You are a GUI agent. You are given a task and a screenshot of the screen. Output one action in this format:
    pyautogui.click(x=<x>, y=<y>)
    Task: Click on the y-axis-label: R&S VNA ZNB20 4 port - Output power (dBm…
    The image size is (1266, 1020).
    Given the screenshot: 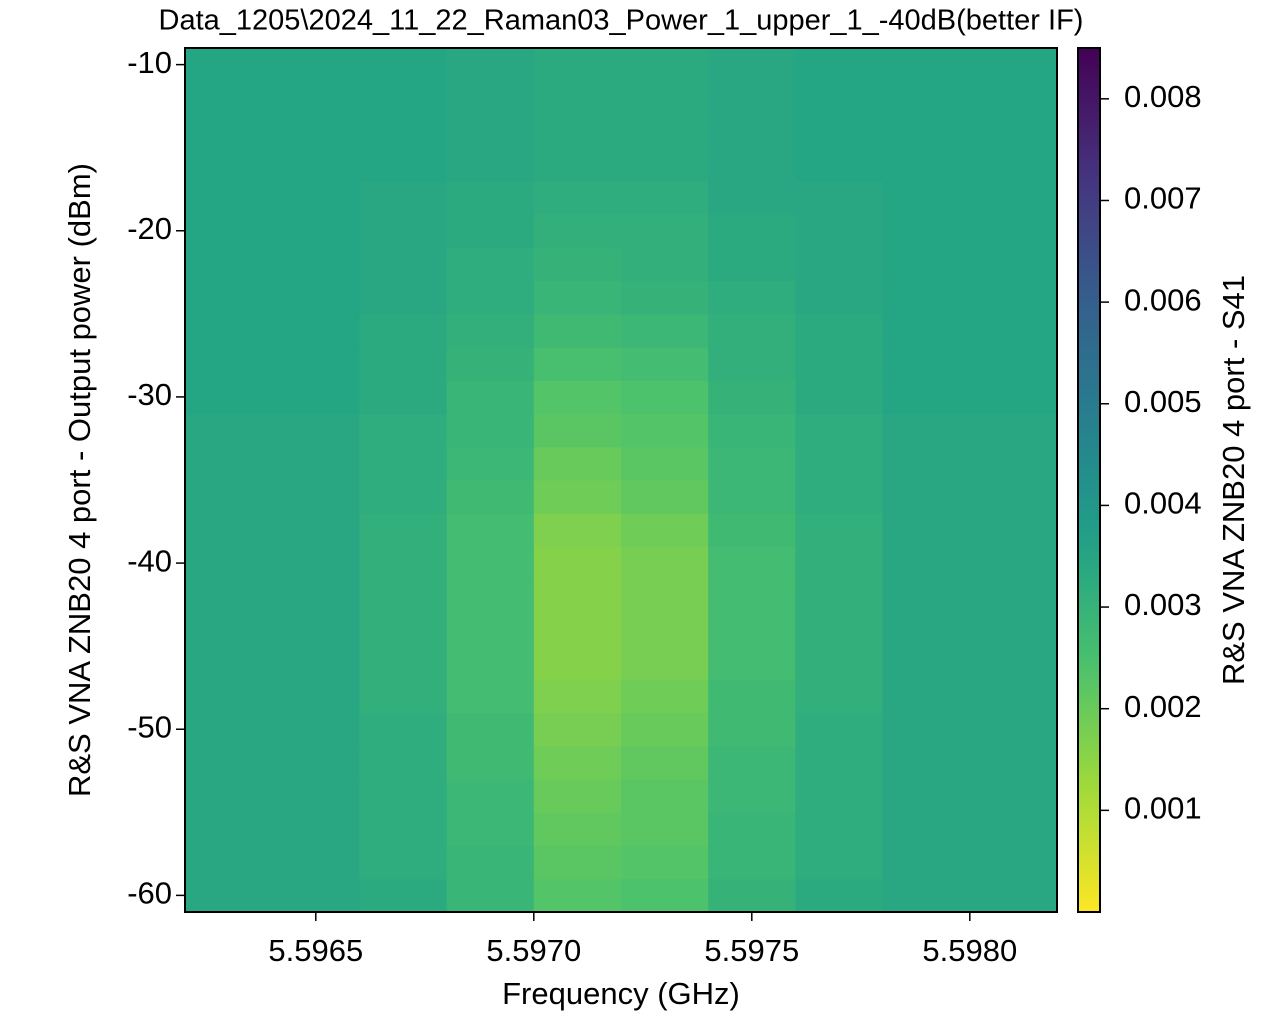 What is the action you would take?
    pyautogui.click(x=79, y=480)
    